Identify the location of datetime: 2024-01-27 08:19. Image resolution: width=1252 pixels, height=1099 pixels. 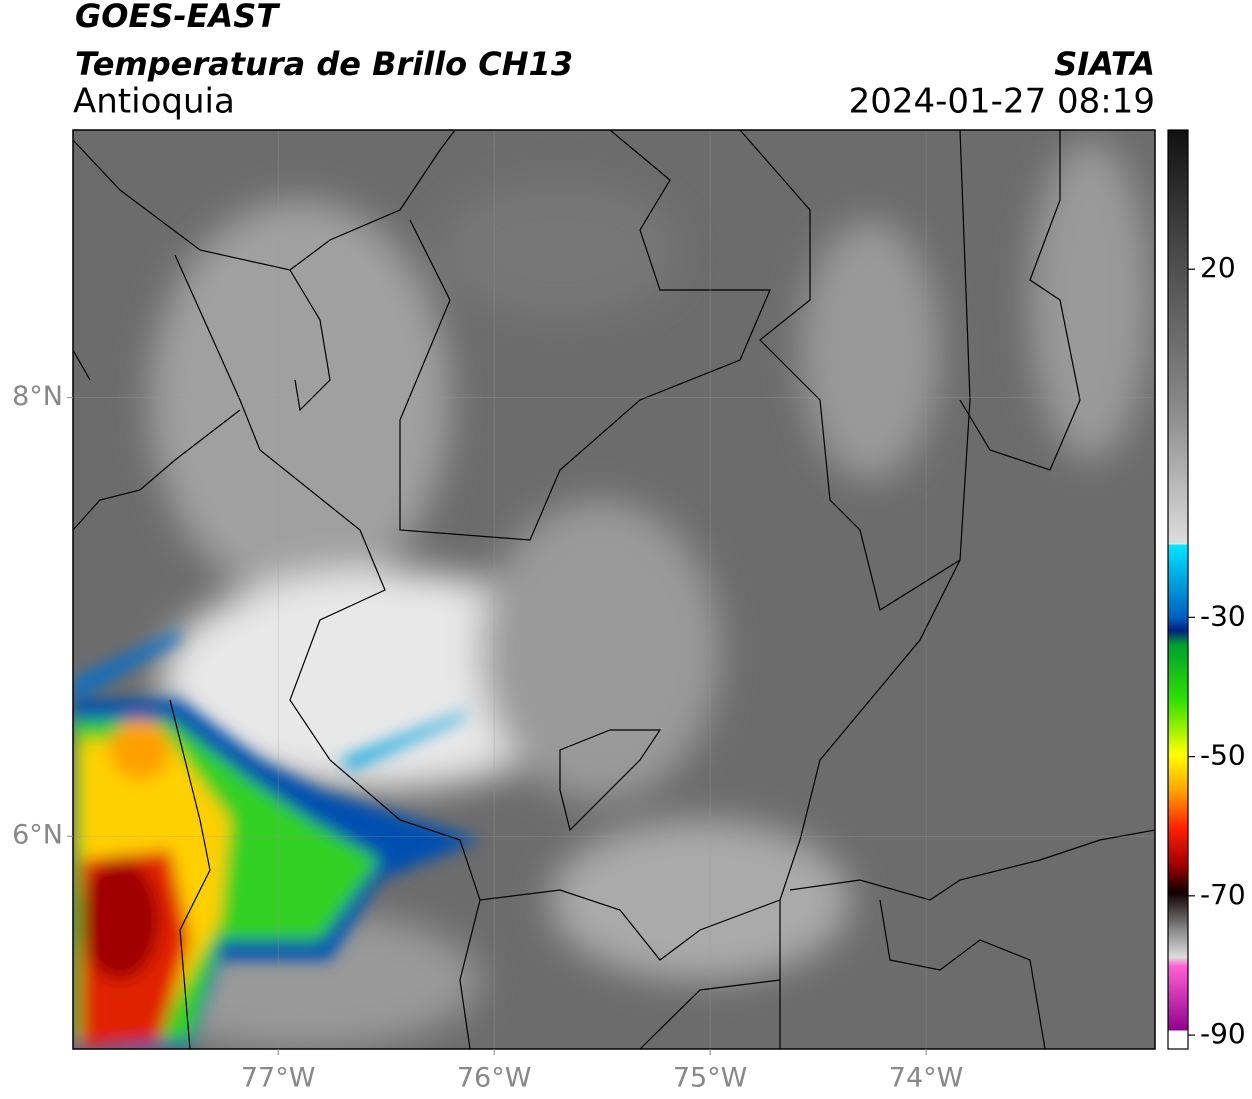
(1002, 102).